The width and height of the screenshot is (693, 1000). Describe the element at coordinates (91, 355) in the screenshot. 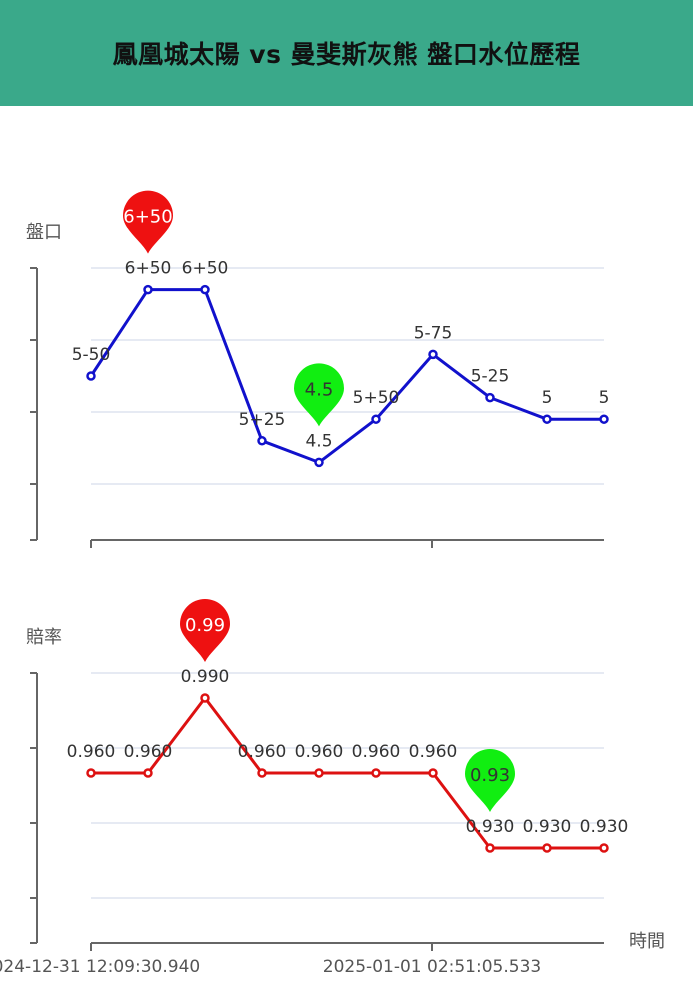

I see `data-label: 5-50` at that location.